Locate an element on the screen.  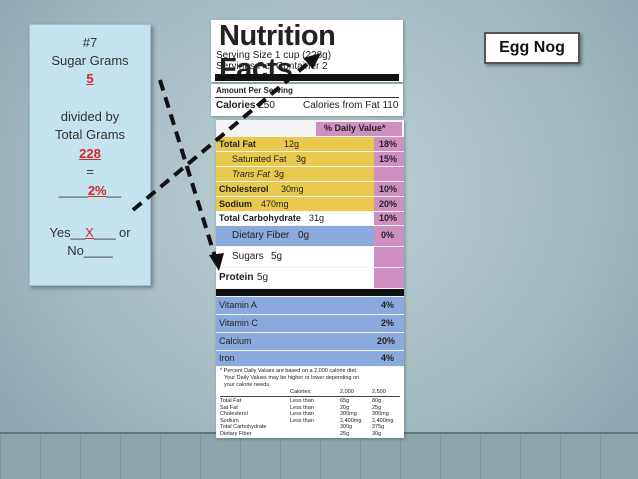
floor-background is located at coordinates (319, 455).